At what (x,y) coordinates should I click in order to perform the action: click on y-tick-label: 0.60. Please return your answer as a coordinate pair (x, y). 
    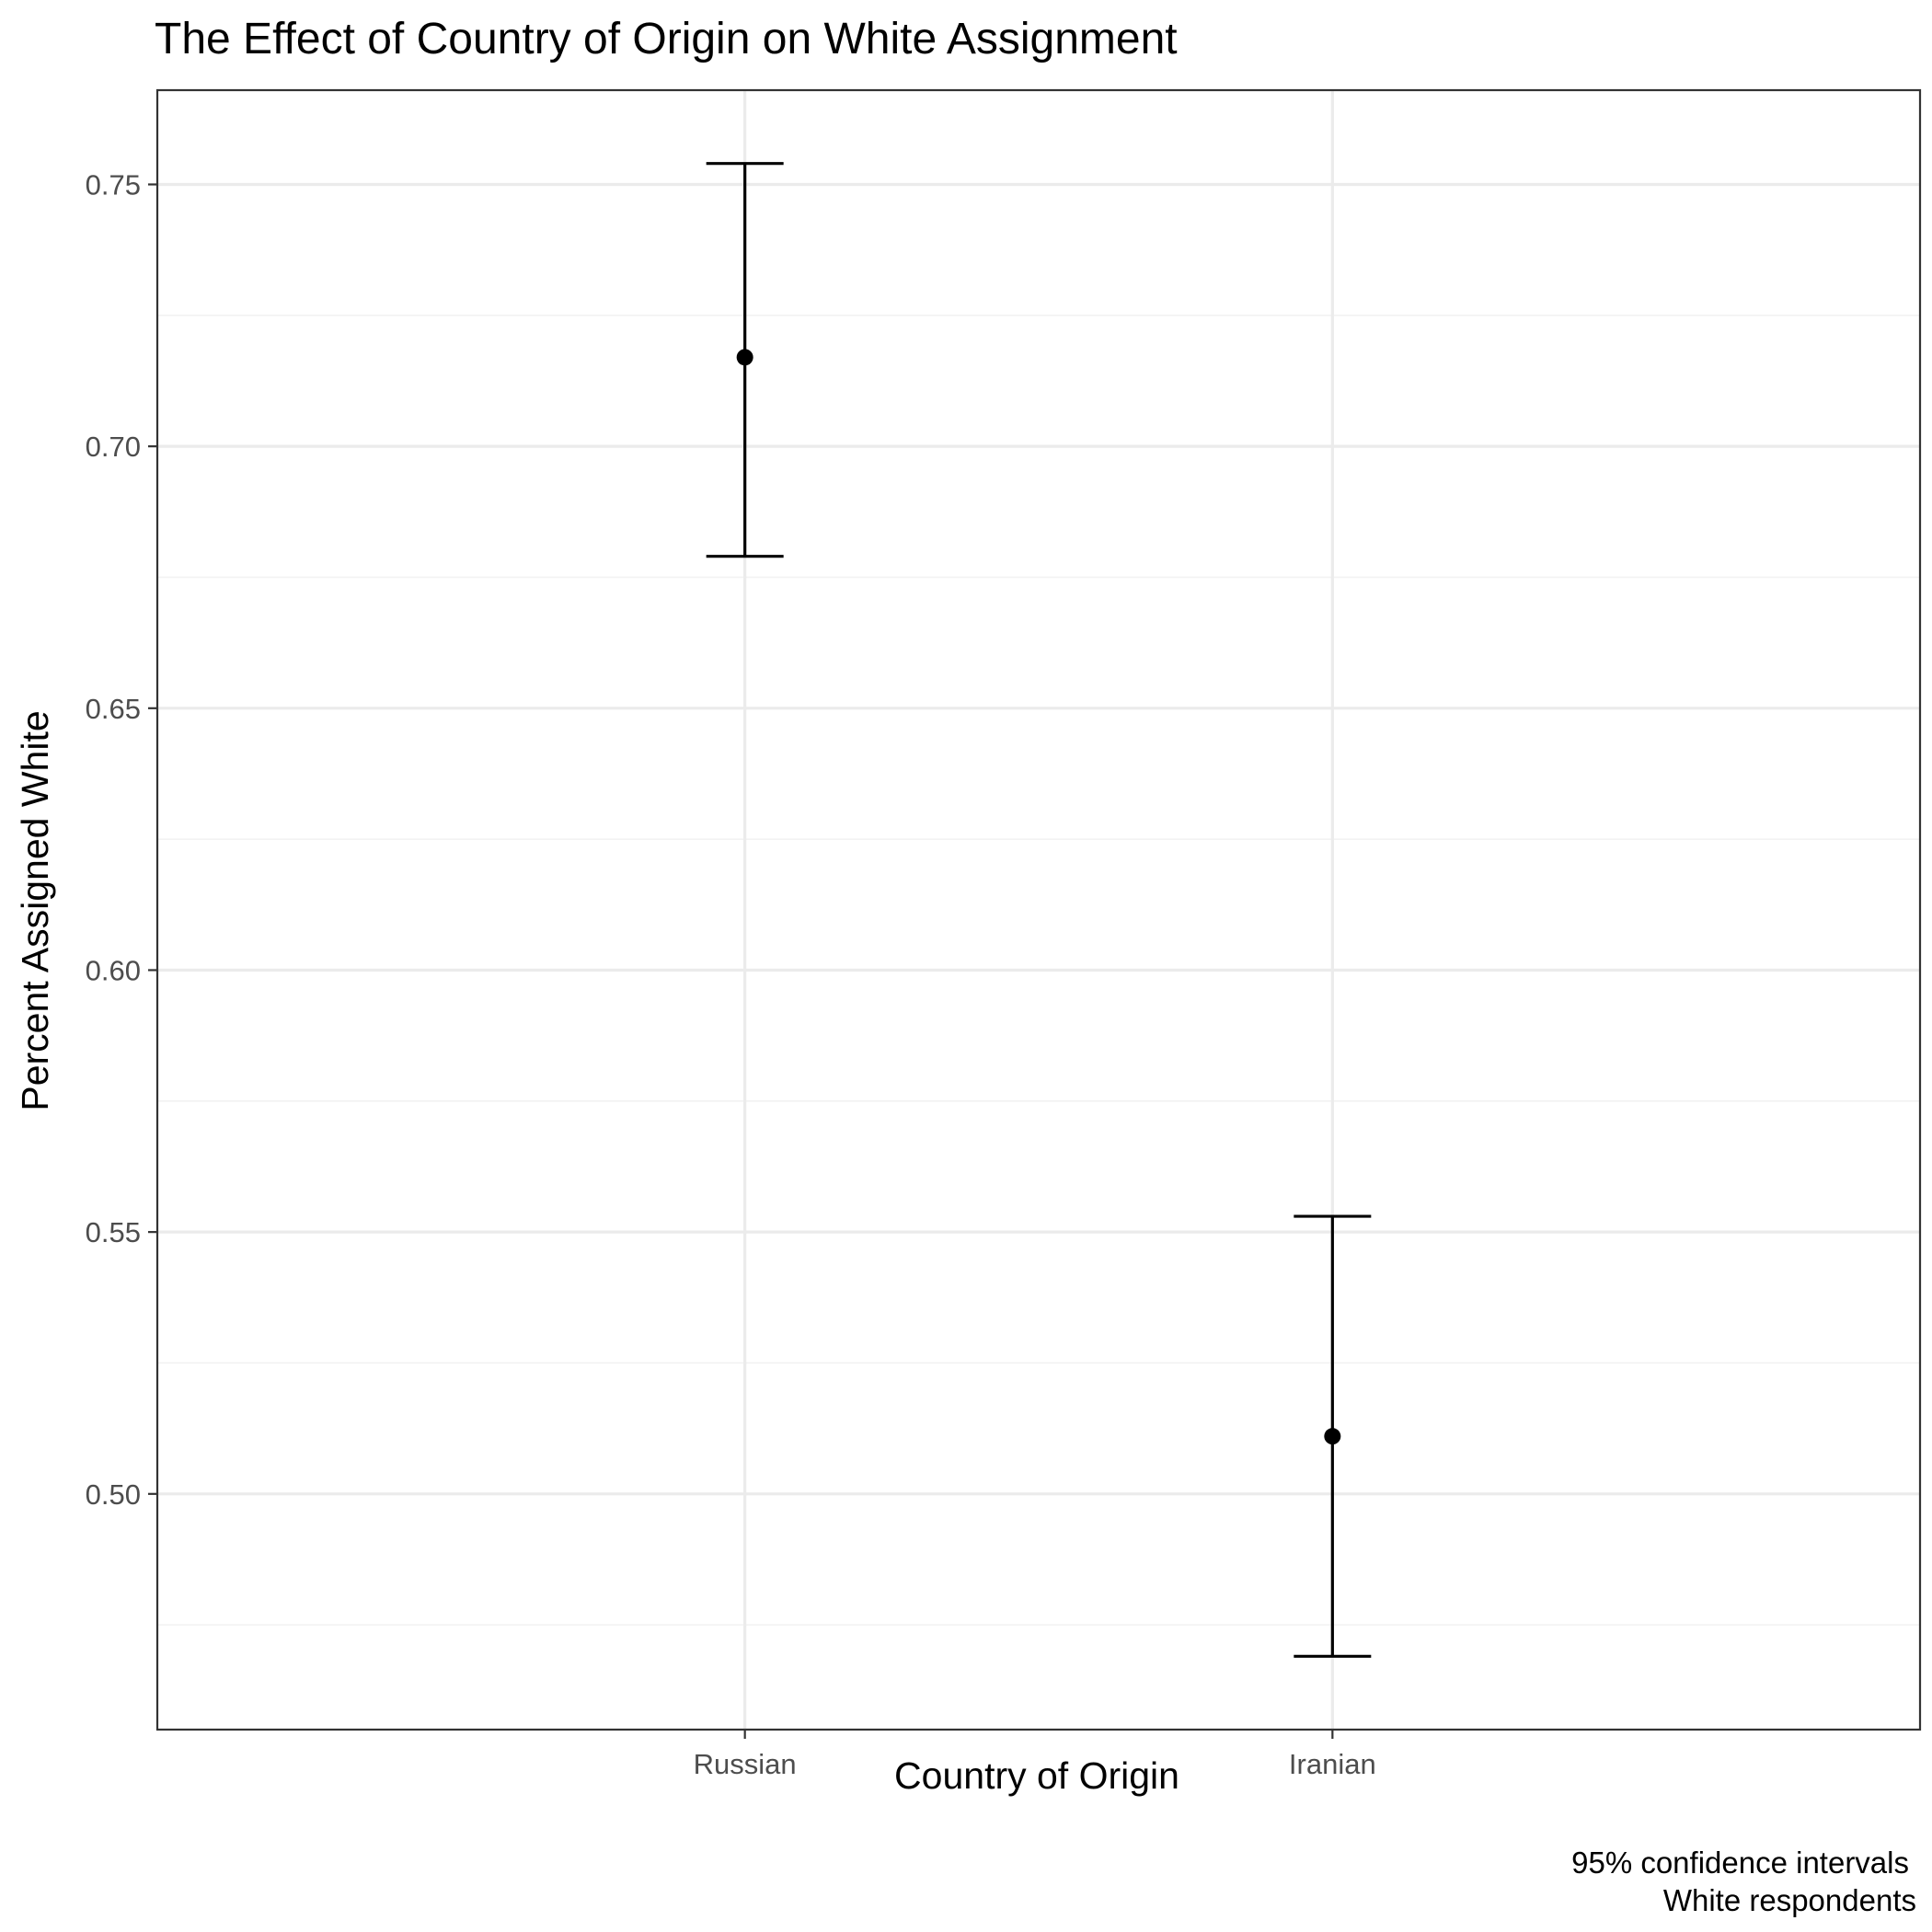
    Looking at the image, I should click on (113, 970).